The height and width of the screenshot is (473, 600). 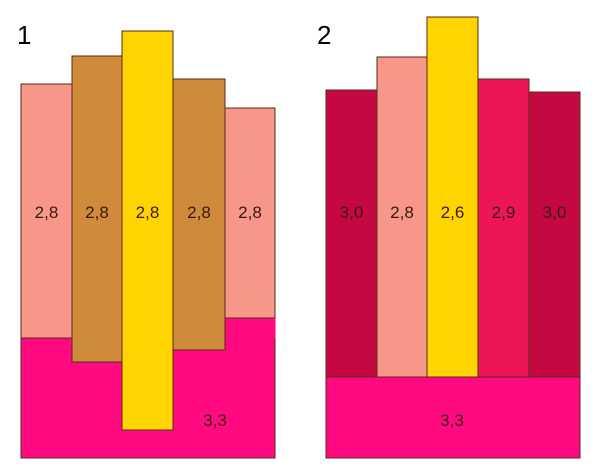 I want to click on bar-3-label: 2,8, so click(x=148, y=212).